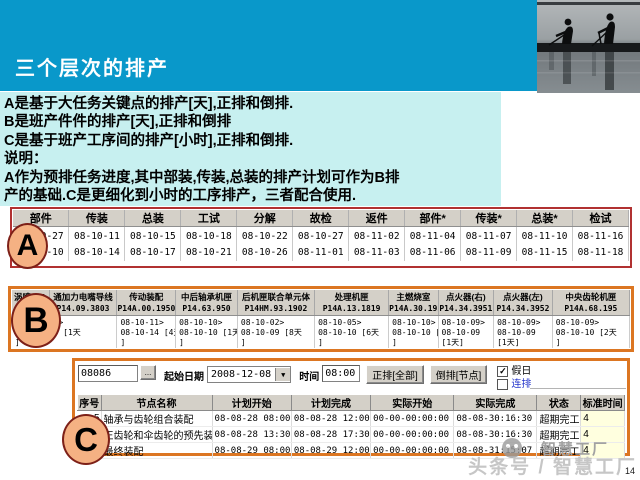 The height and width of the screenshot is (480, 640). I want to click on c-cell-std-time: 4, so click(602, 434).